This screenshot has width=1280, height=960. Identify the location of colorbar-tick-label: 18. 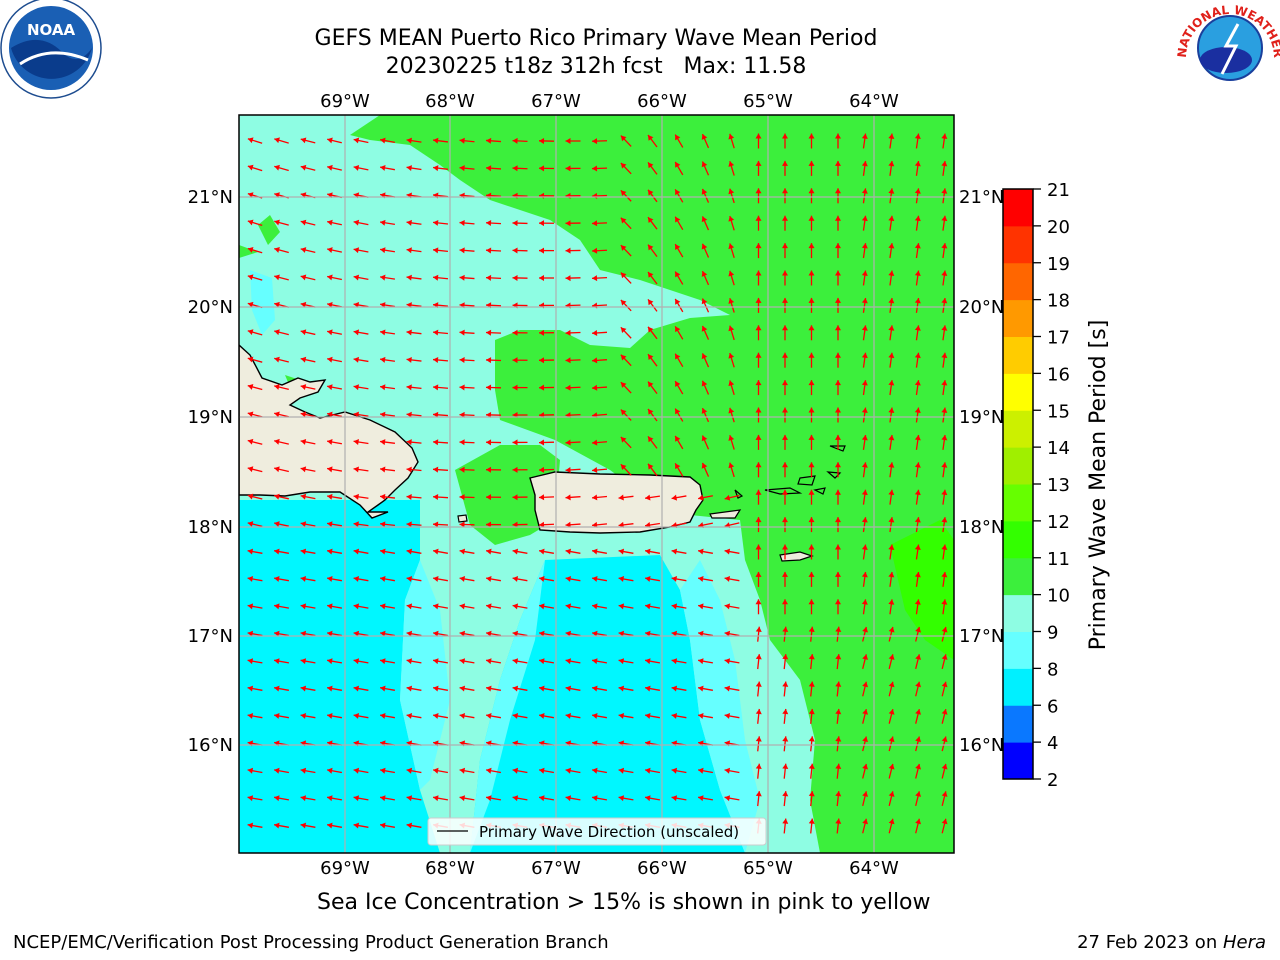
(1058, 301).